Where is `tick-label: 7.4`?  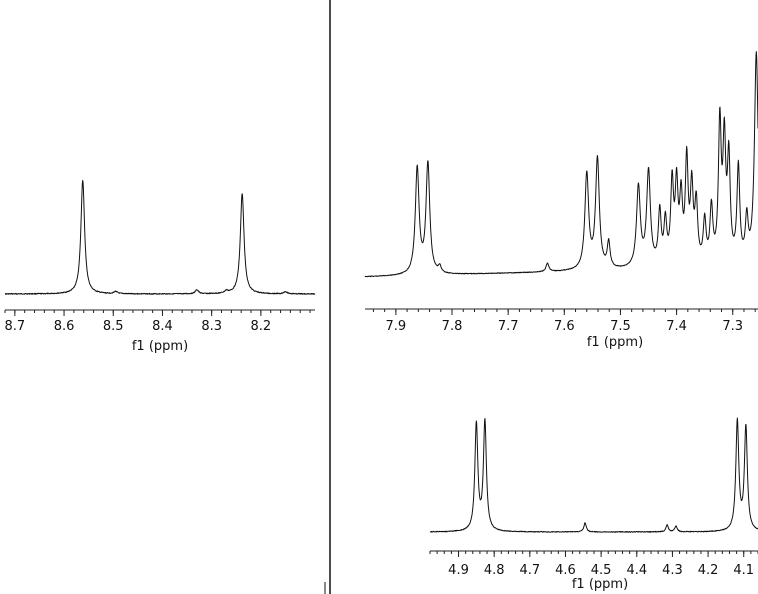
tick-label: 7.4 is located at coordinates (676, 326).